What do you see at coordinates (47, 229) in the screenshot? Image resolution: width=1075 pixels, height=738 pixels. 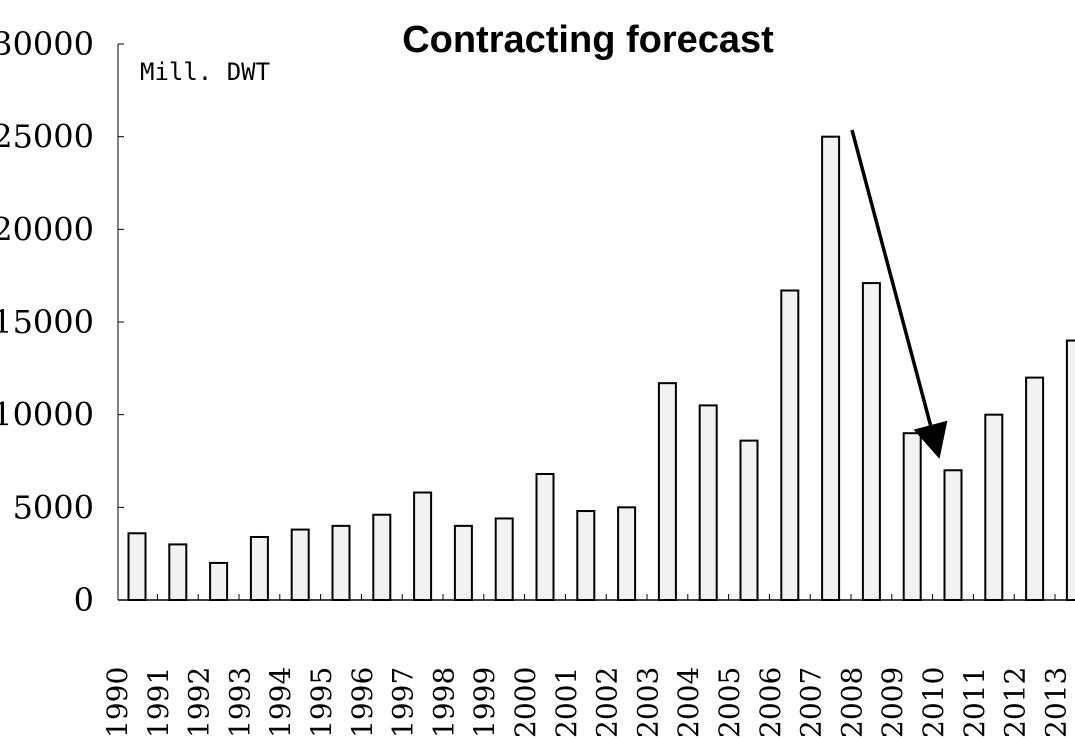 I see `y-tick-label: 20000` at bounding box center [47, 229].